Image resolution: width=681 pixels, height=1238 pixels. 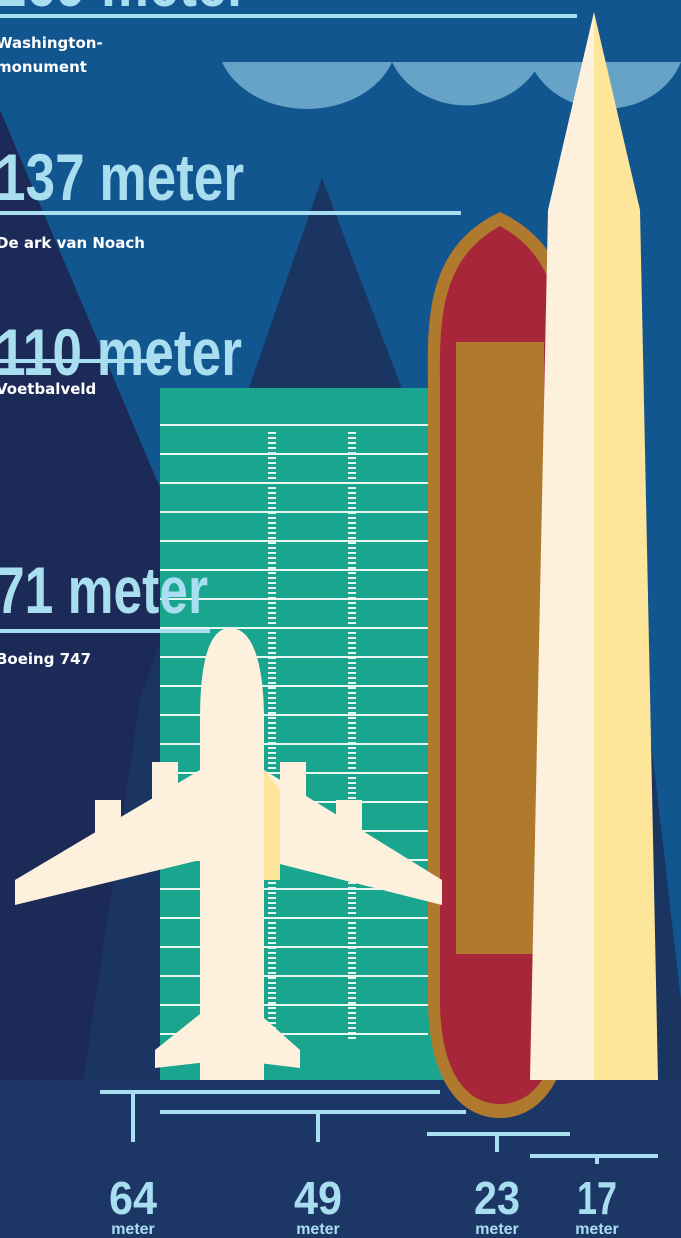 What do you see at coordinates (122, 177) in the screenshot?
I see `height-value: 137 meter` at bounding box center [122, 177].